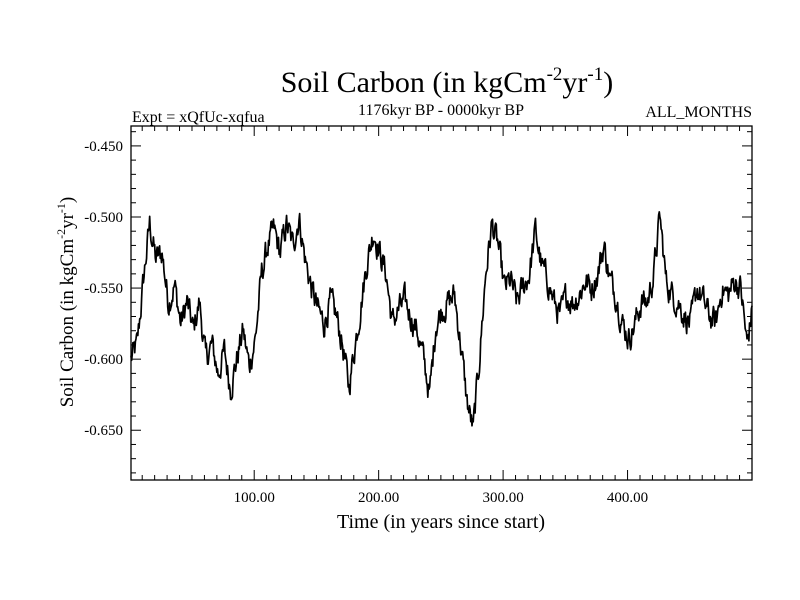 This screenshot has height=600, width=800. I want to click on title-prefix: Soil Carbon (in kgCm, so click(414, 82).